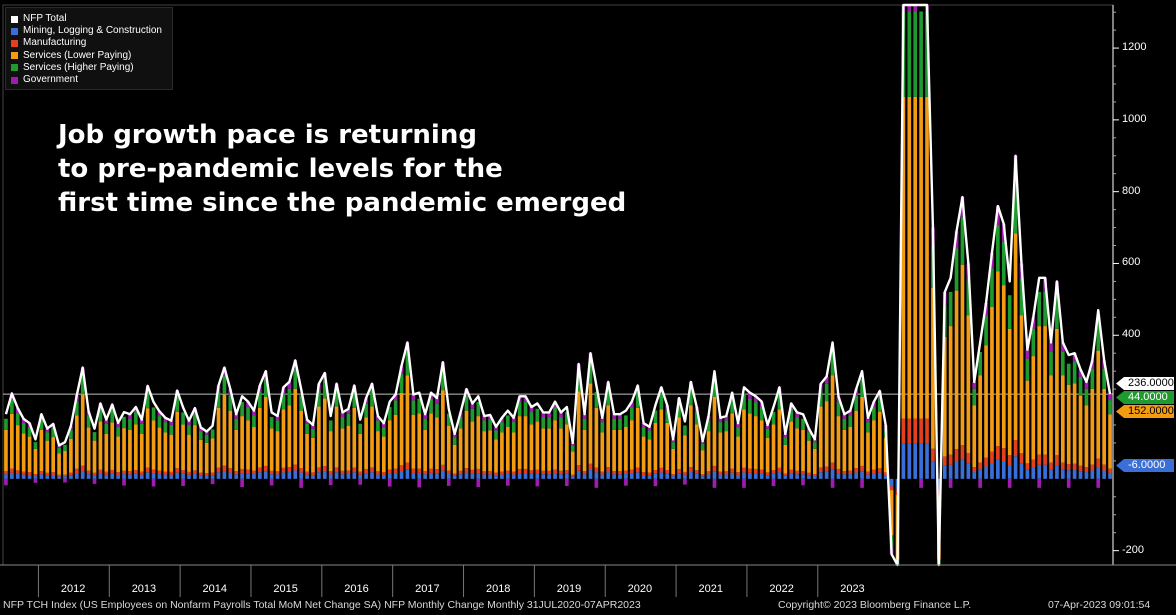 This screenshot has width=1176, height=615. What do you see at coordinates (91, 68) in the screenshot?
I see `legend-item-services-higher: Services (Higher Paying)` at bounding box center [91, 68].